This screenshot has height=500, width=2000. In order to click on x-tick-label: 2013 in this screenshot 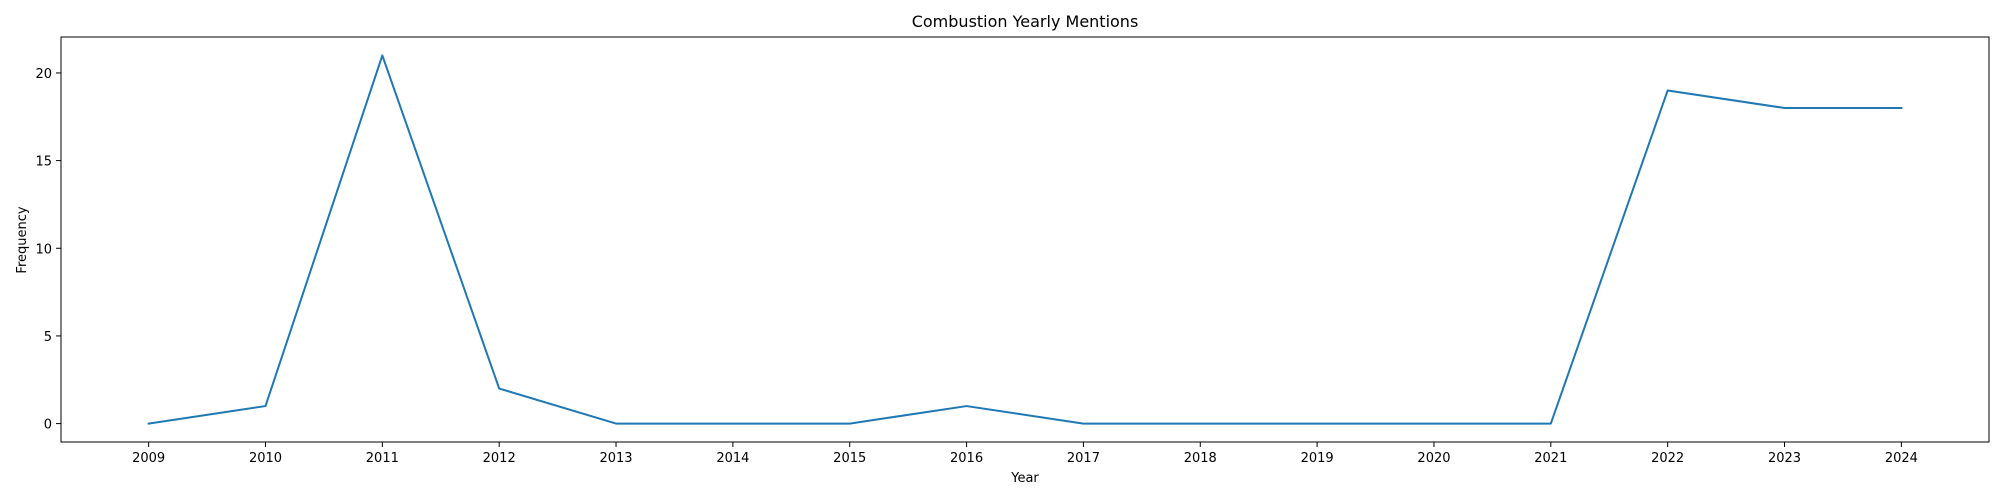, I will do `click(615, 458)`.